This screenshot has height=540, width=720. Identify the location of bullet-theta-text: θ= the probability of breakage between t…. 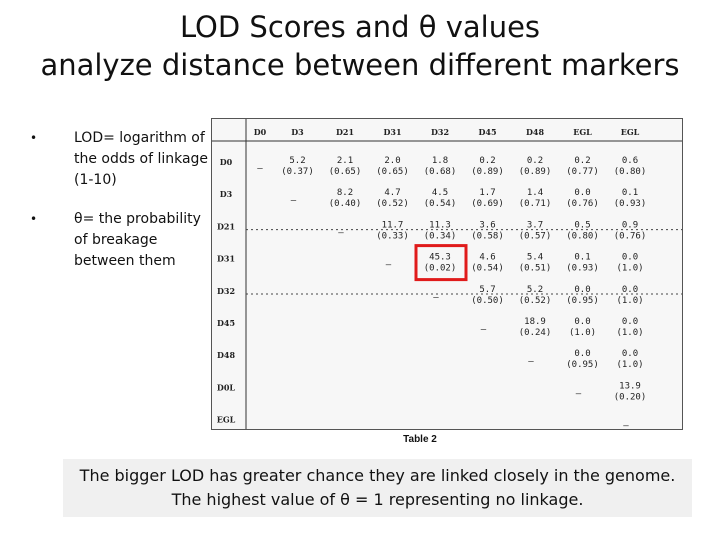
(137, 240).